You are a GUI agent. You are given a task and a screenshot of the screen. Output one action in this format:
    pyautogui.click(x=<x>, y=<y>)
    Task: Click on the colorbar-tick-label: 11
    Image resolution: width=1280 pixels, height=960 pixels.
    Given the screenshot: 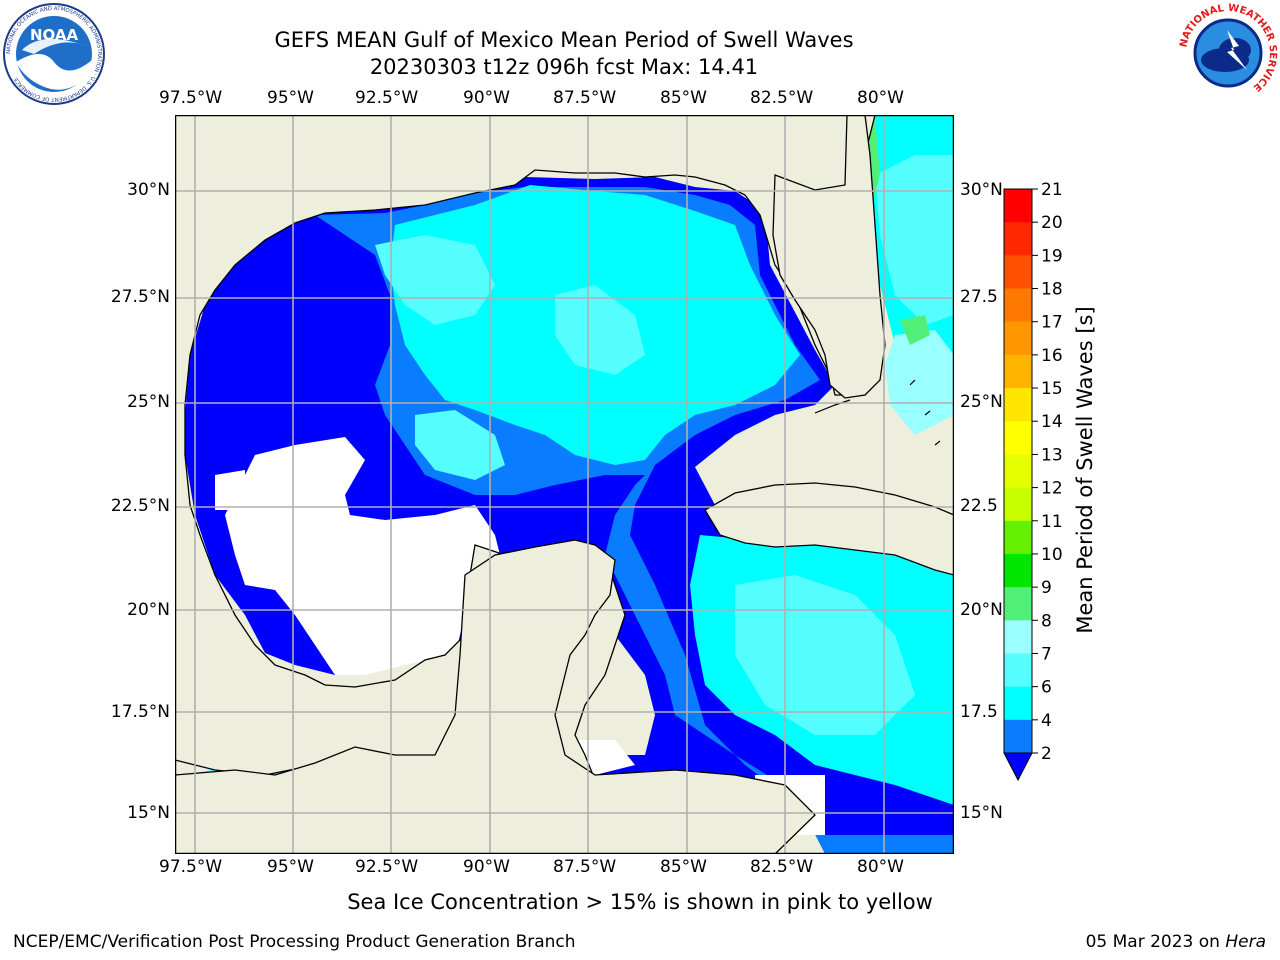 What is the action you would take?
    pyautogui.click(x=1052, y=522)
    